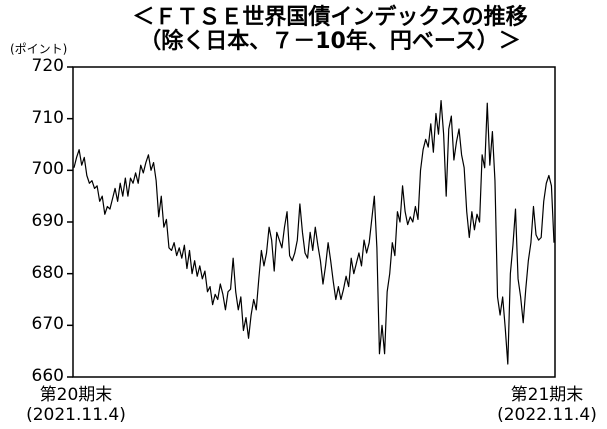  What do you see at coordinates (39, 49) in the screenshot?
I see `y-axis-unit-label: (ポイント)` at bounding box center [39, 49].